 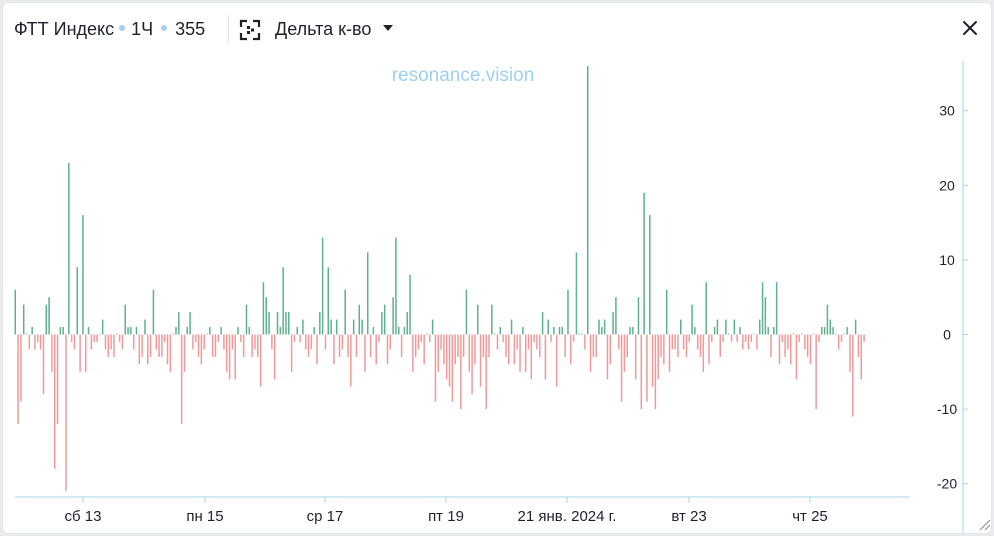 I want to click on close-icon, so click(x=970, y=28).